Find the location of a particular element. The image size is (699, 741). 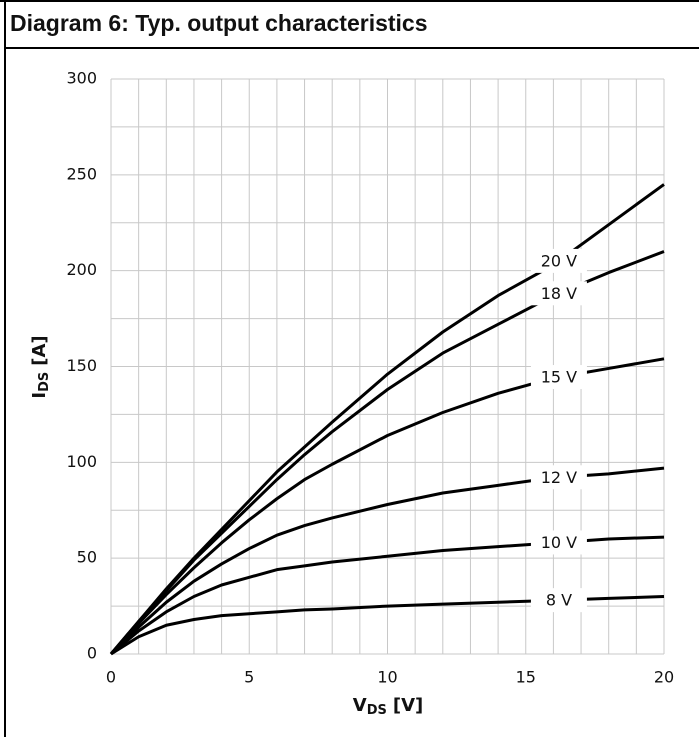

y-tick-label: 100 is located at coordinates (81, 461).